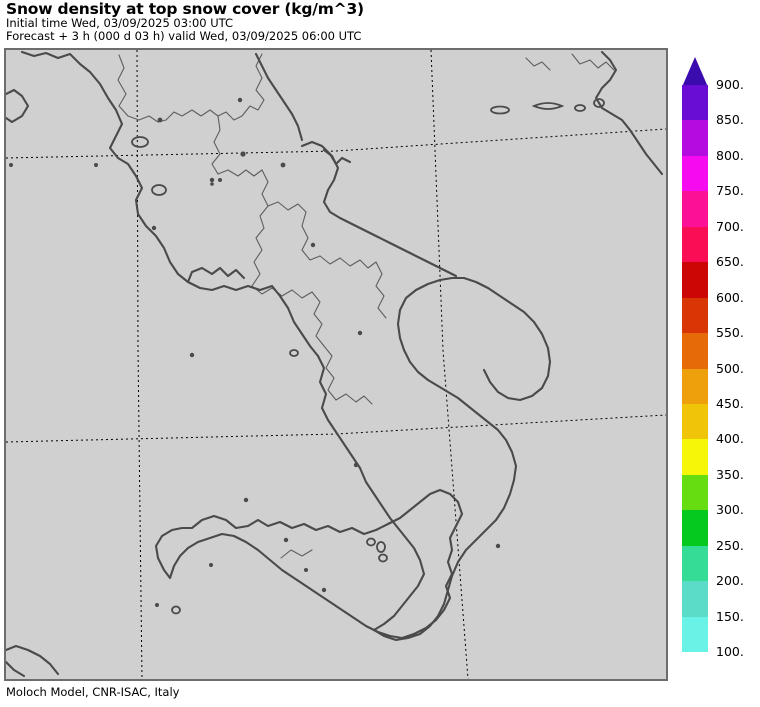 This screenshot has width=760, height=707. What do you see at coordinates (730, 545) in the screenshot?
I see `colorbar-tick-250: 250.` at bounding box center [730, 545].